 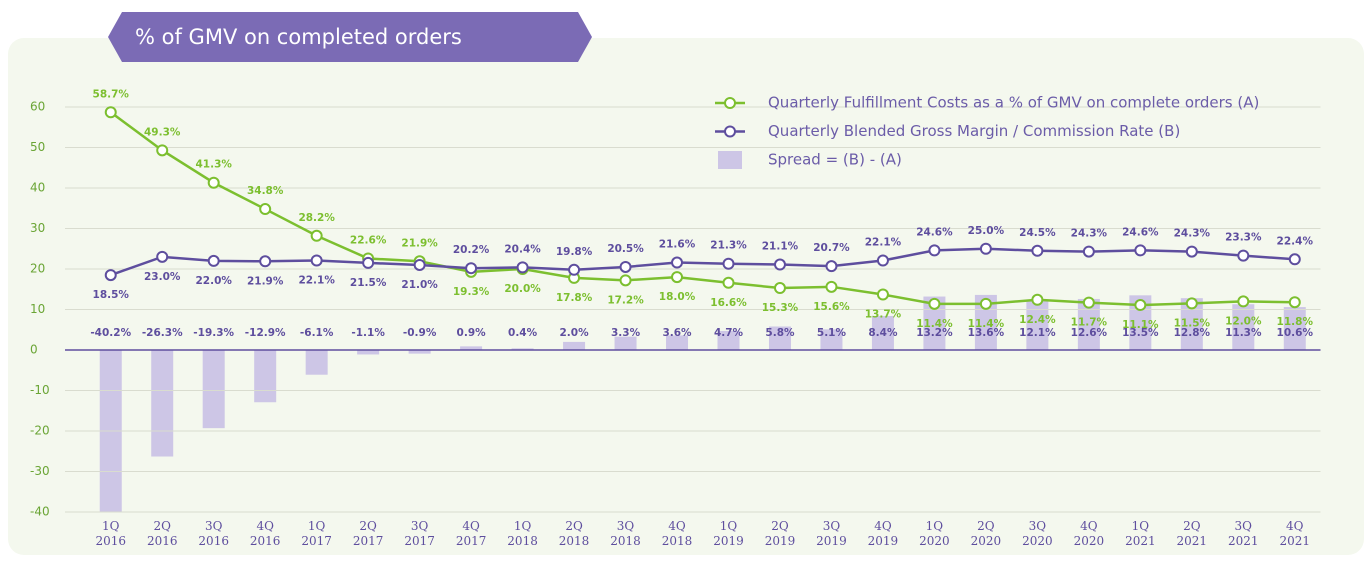 I want to click on point-label: 16.6%, so click(x=728, y=303).